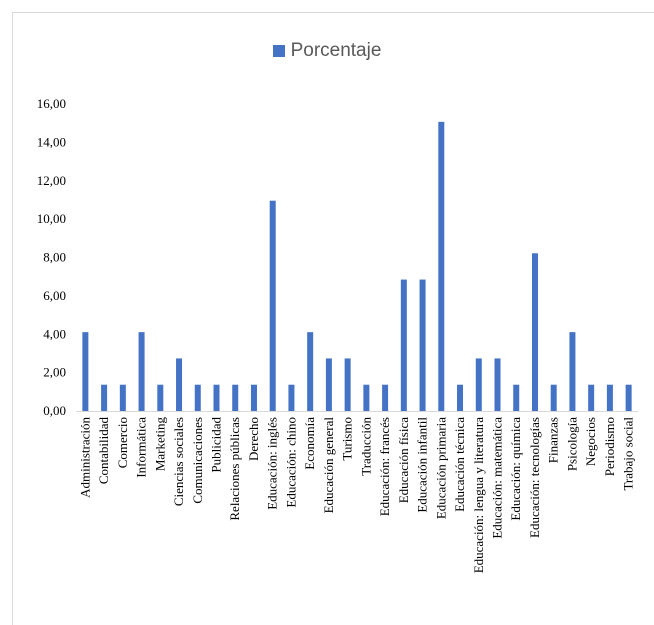 The width and height of the screenshot is (654, 625). Describe the element at coordinates (253, 439) in the screenshot. I see `x-category-label: Derecho` at that location.